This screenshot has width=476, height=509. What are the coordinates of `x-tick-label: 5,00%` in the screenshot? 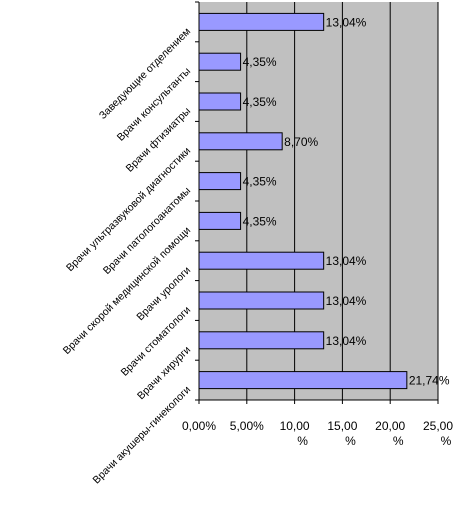 It's located at (247, 426).